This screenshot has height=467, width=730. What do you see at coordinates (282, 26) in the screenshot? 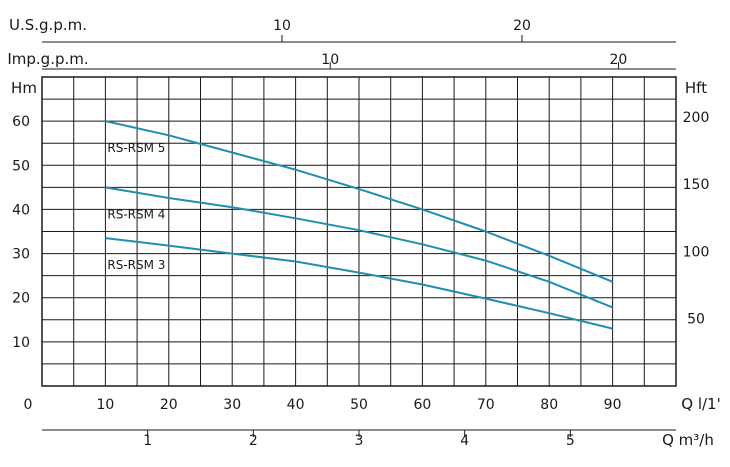
I see `top_axis_usgpm-tick-label: 10` at bounding box center [282, 26].